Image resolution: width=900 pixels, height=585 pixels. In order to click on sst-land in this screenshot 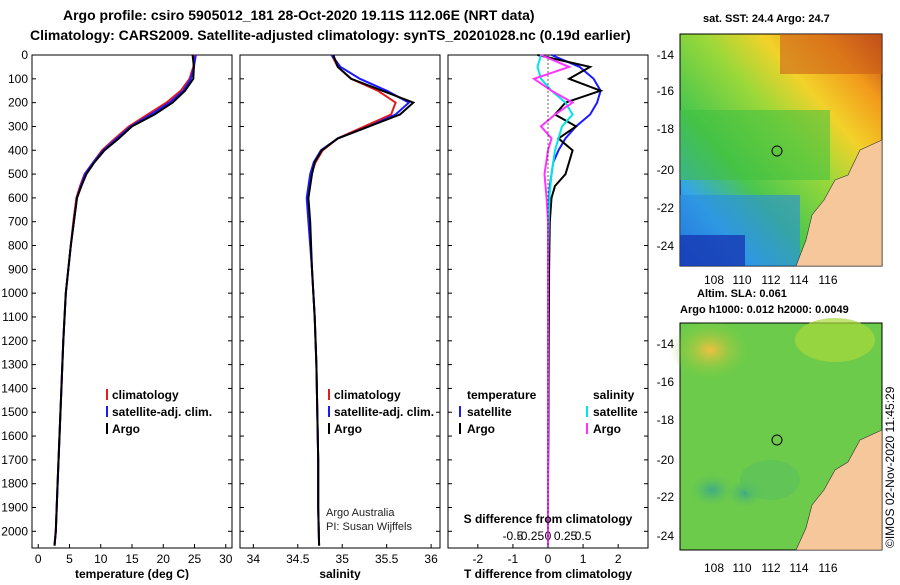, I will do `click(839, 203)`.